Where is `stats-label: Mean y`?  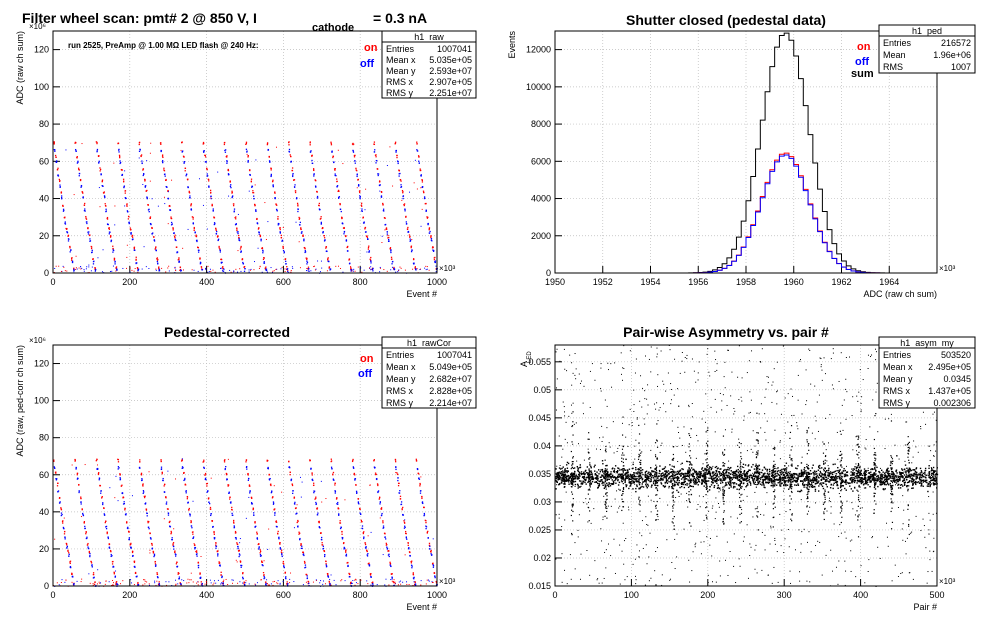
stats-label: Mean y is located at coordinates (401, 379).